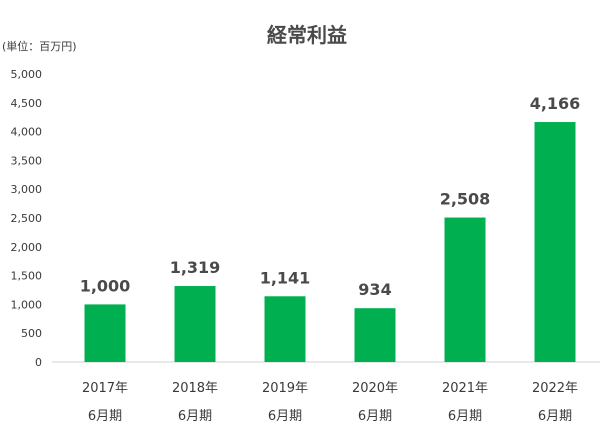  Describe the element at coordinates (27, 103) in the screenshot. I see `y-tick-label: 4,500` at that location.